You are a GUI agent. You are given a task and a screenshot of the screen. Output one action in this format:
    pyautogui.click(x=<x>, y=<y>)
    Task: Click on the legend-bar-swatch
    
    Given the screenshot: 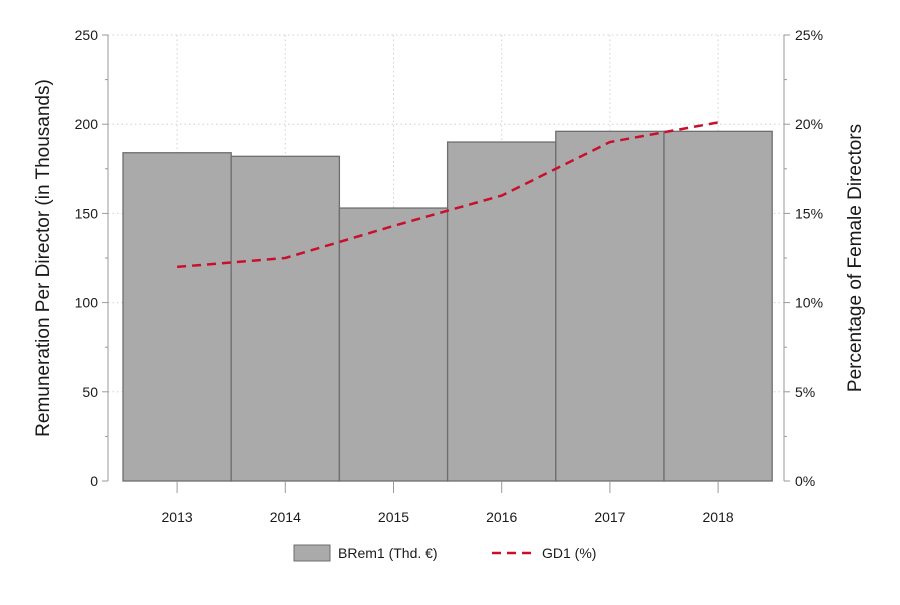 What is the action you would take?
    pyautogui.click(x=312, y=553)
    